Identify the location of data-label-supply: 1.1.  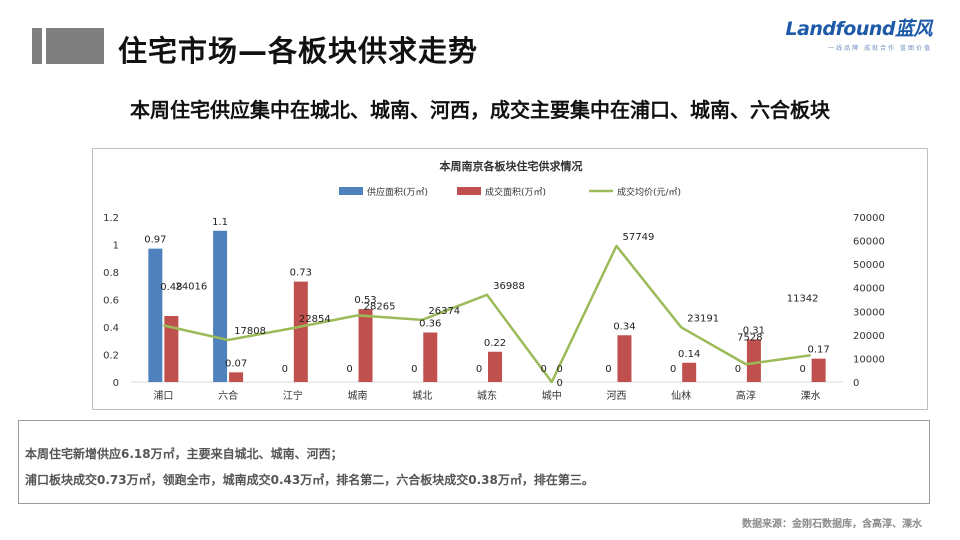
(220, 222).